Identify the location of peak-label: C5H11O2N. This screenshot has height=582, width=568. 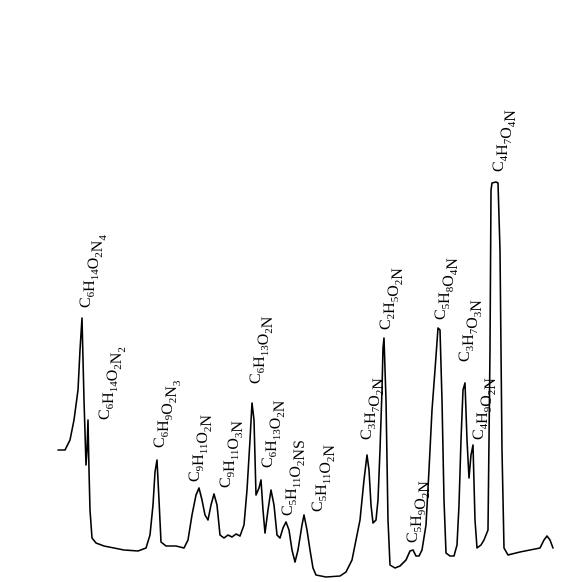
(323, 478).